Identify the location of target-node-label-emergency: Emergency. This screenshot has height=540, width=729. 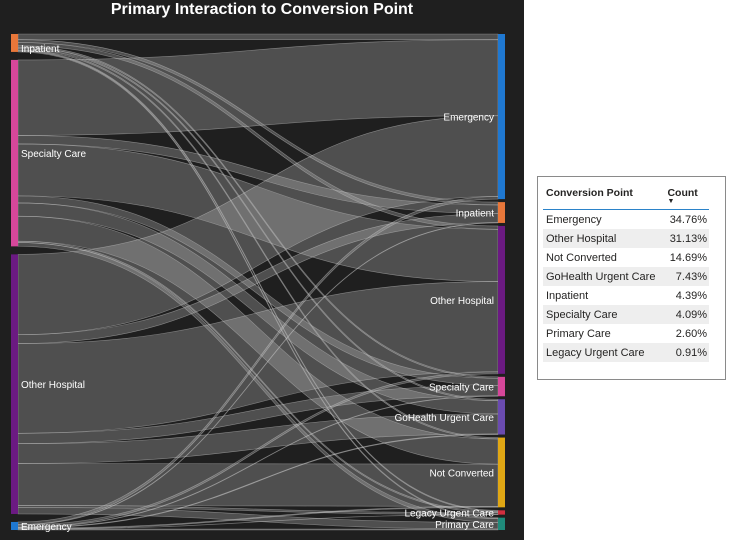
(468, 118).